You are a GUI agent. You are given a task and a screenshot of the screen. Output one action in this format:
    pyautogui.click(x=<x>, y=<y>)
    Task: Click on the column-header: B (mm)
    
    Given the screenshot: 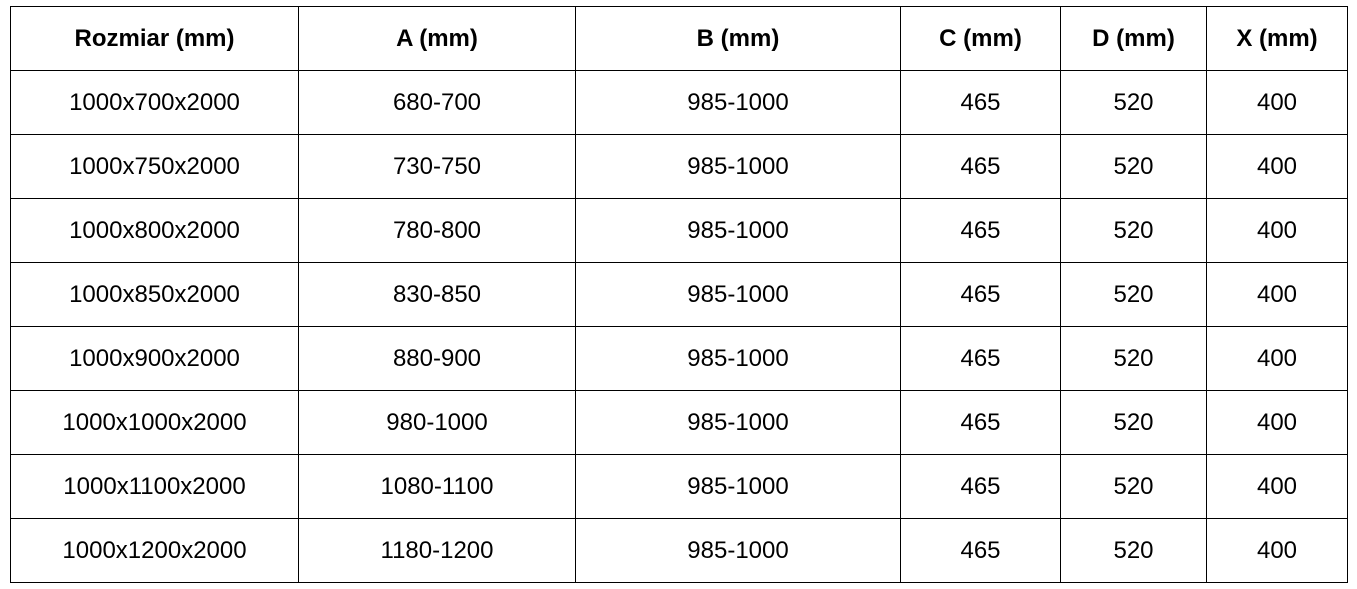 What is the action you would take?
    pyautogui.click(x=738, y=38)
    